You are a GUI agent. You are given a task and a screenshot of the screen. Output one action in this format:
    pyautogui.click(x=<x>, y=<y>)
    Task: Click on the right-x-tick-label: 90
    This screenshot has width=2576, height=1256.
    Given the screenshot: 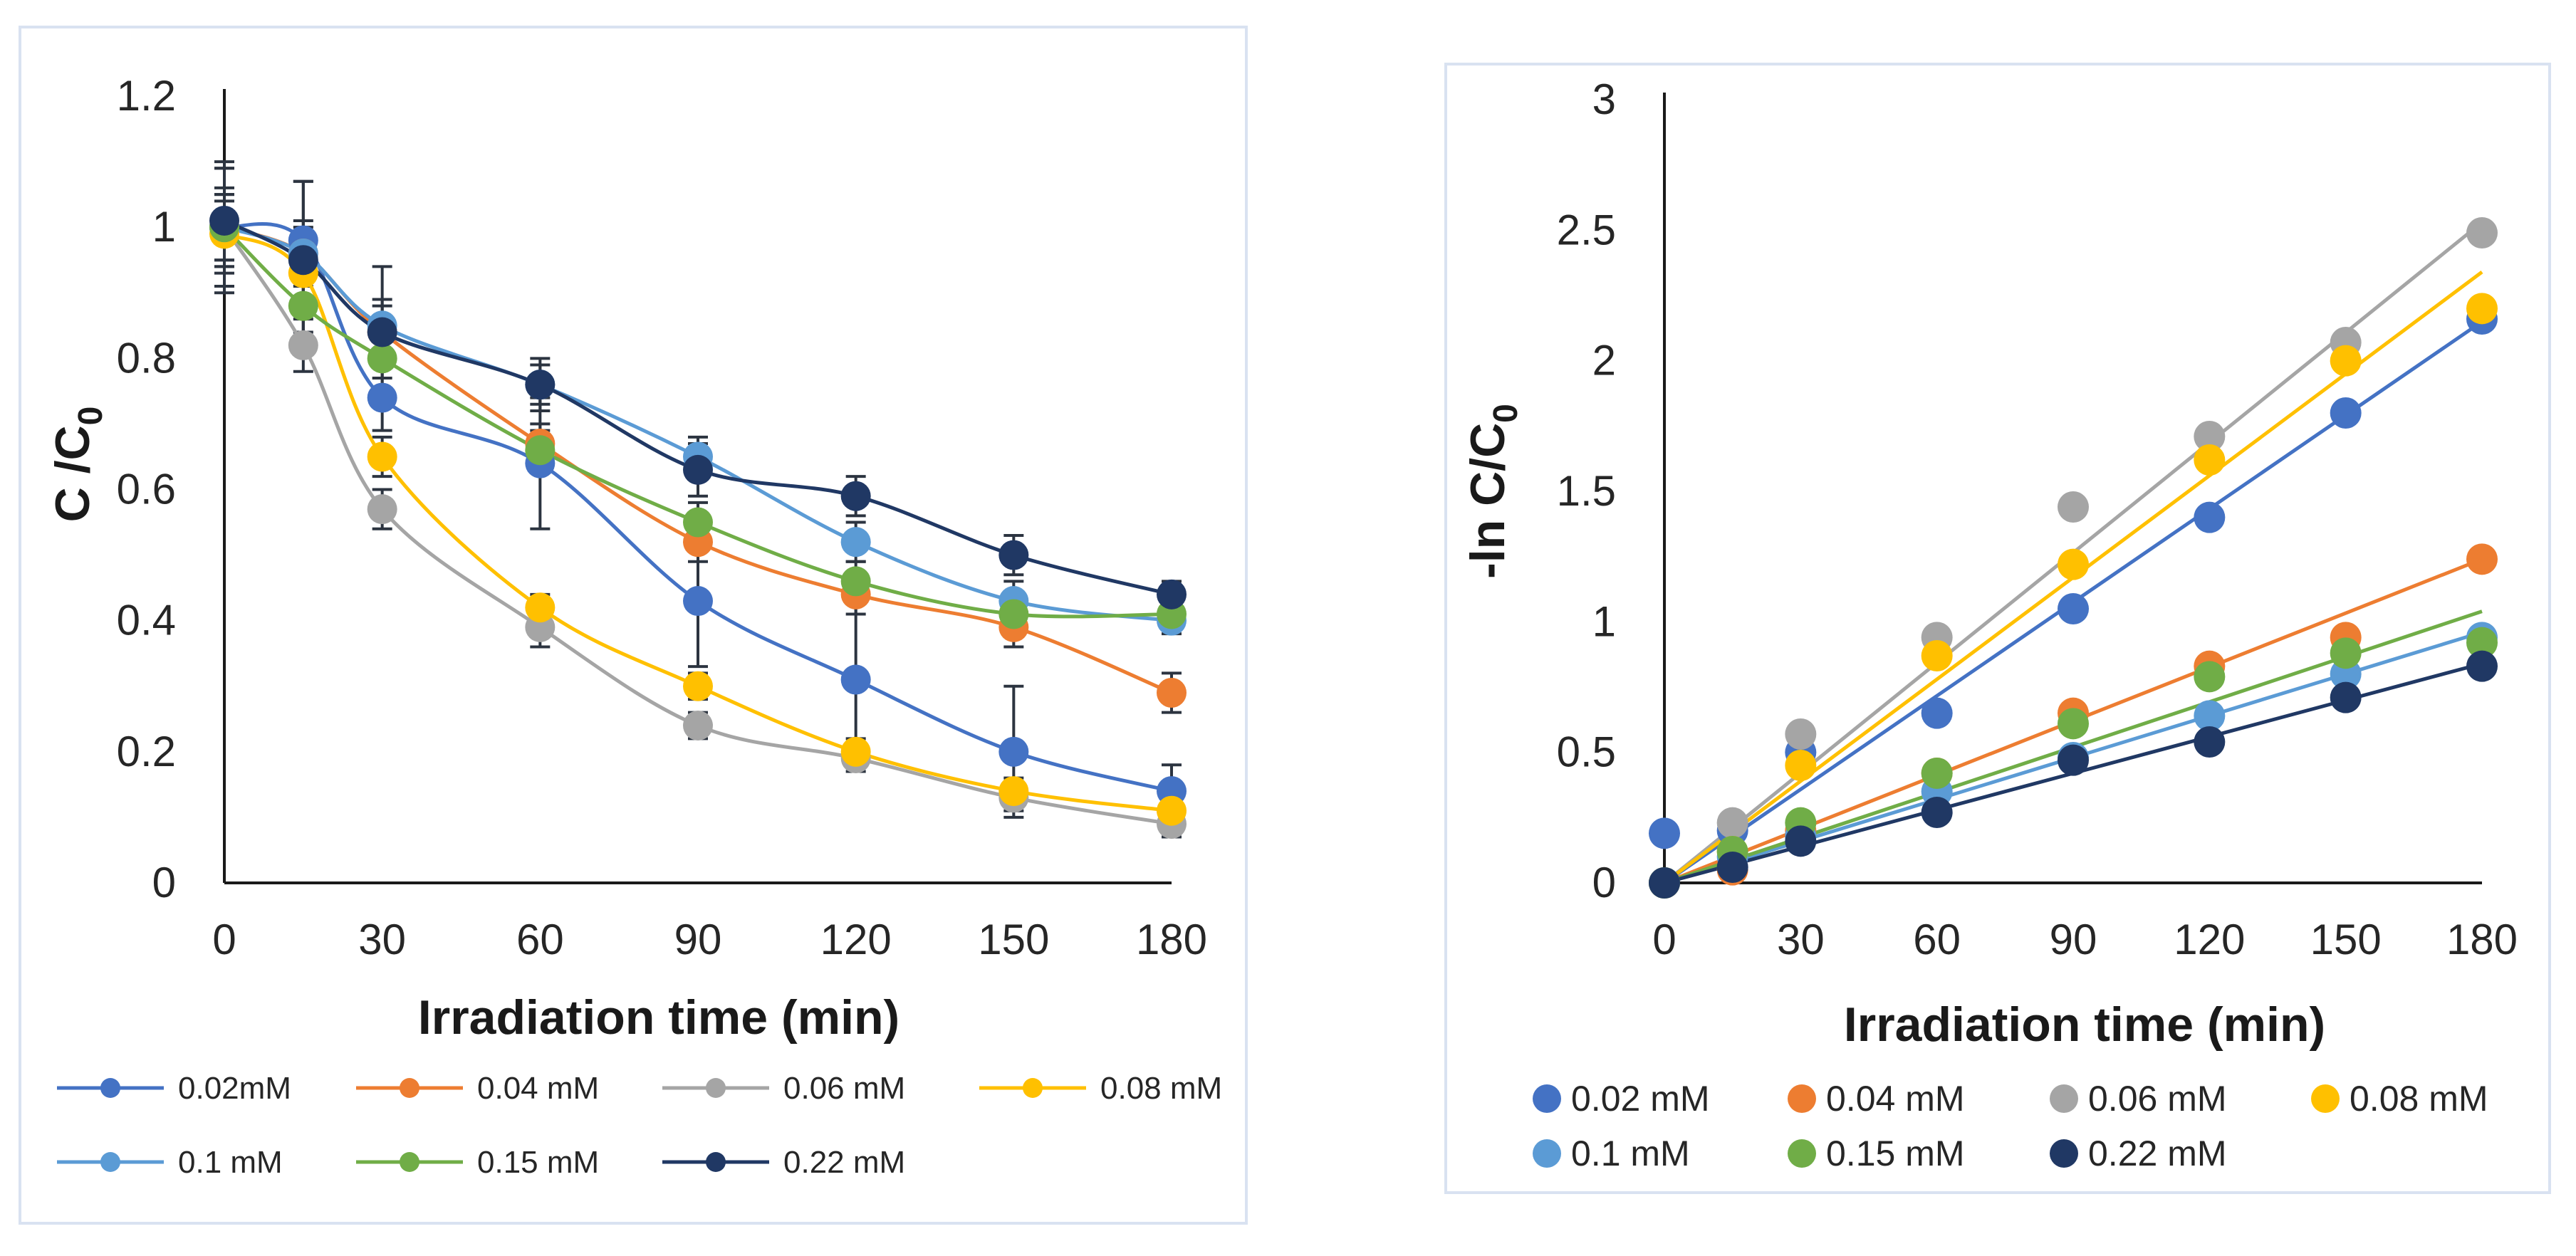 What is the action you would take?
    pyautogui.click(x=2073, y=939)
    